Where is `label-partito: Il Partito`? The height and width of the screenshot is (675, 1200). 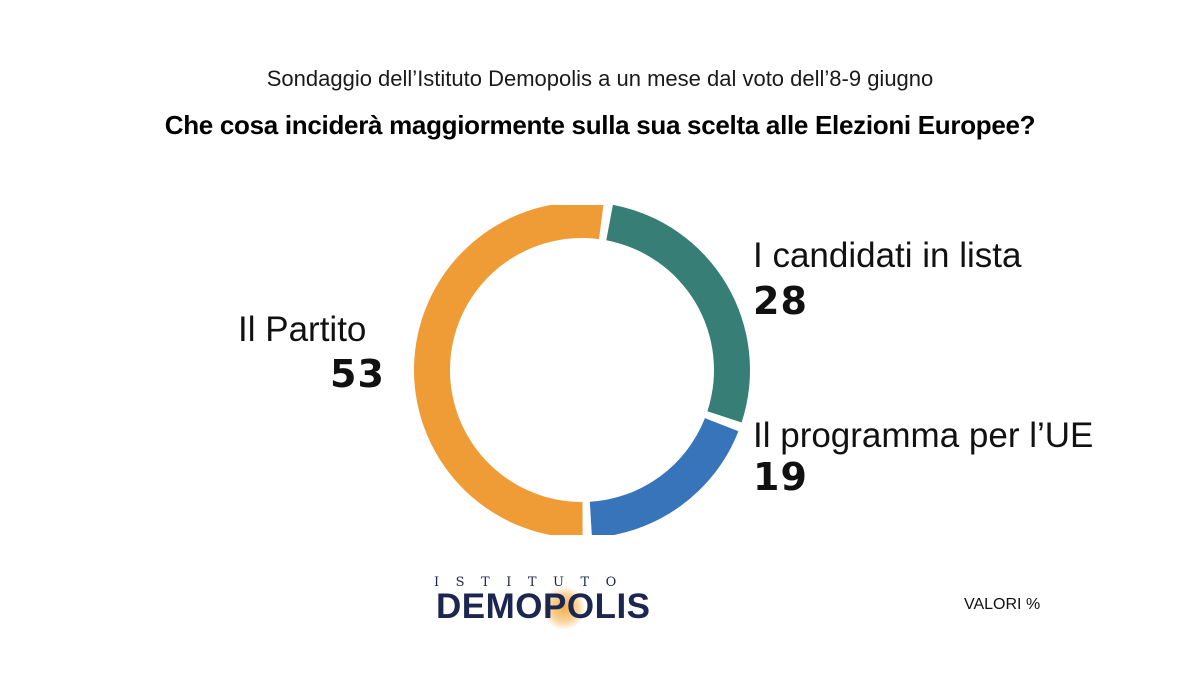
label-partito: Il Partito is located at coordinates (302, 329).